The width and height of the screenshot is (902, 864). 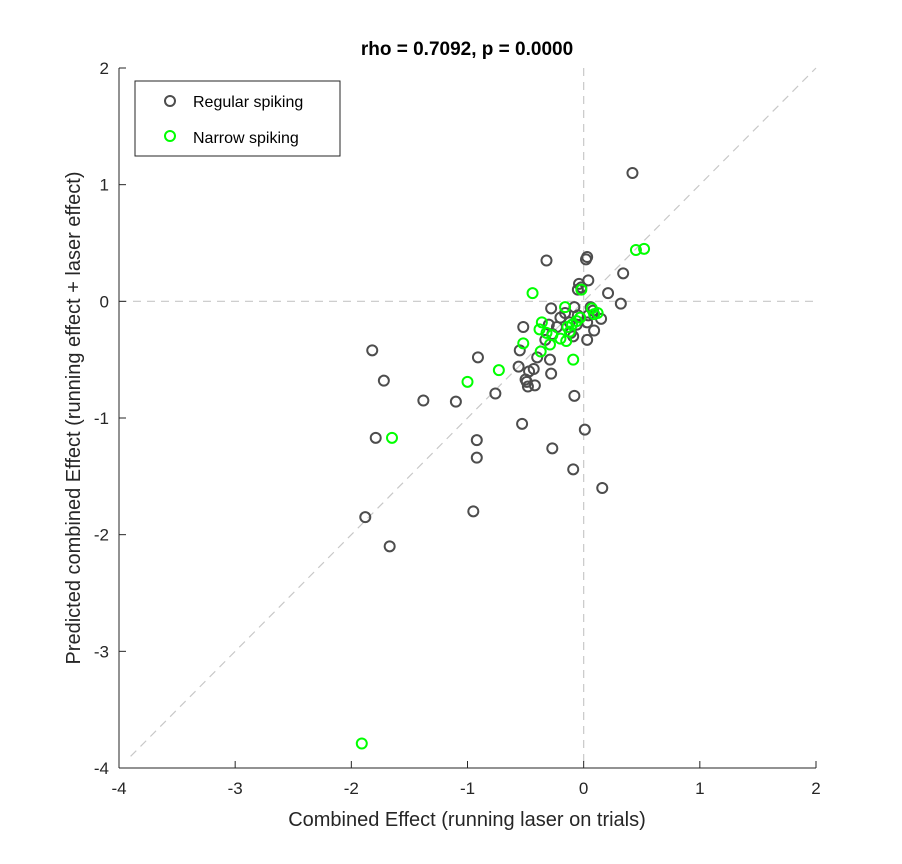 What do you see at coordinates (351, 788) in the screenshot?
I see `x-tick-label: -2` at bounding box center [351, 788].